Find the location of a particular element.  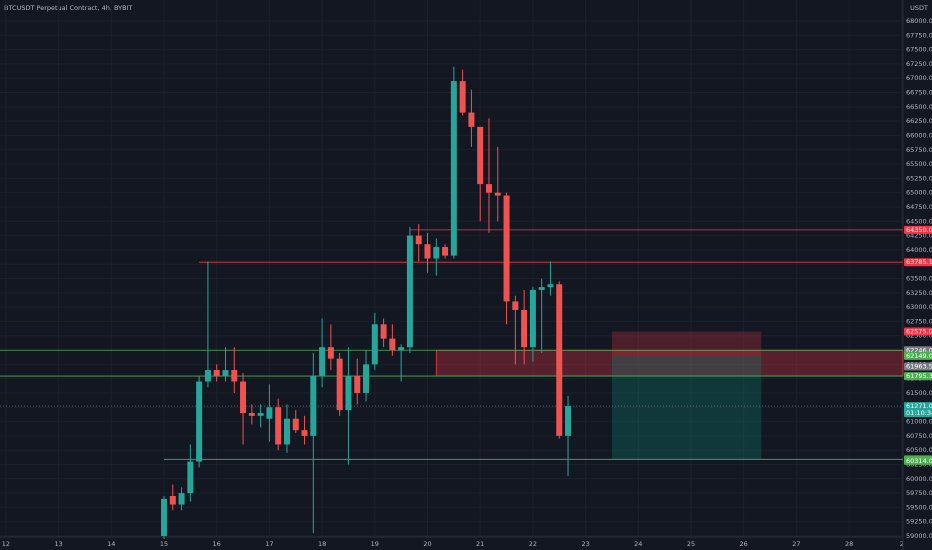

x-tick-label: 17 is located at coordinates (269, 544).